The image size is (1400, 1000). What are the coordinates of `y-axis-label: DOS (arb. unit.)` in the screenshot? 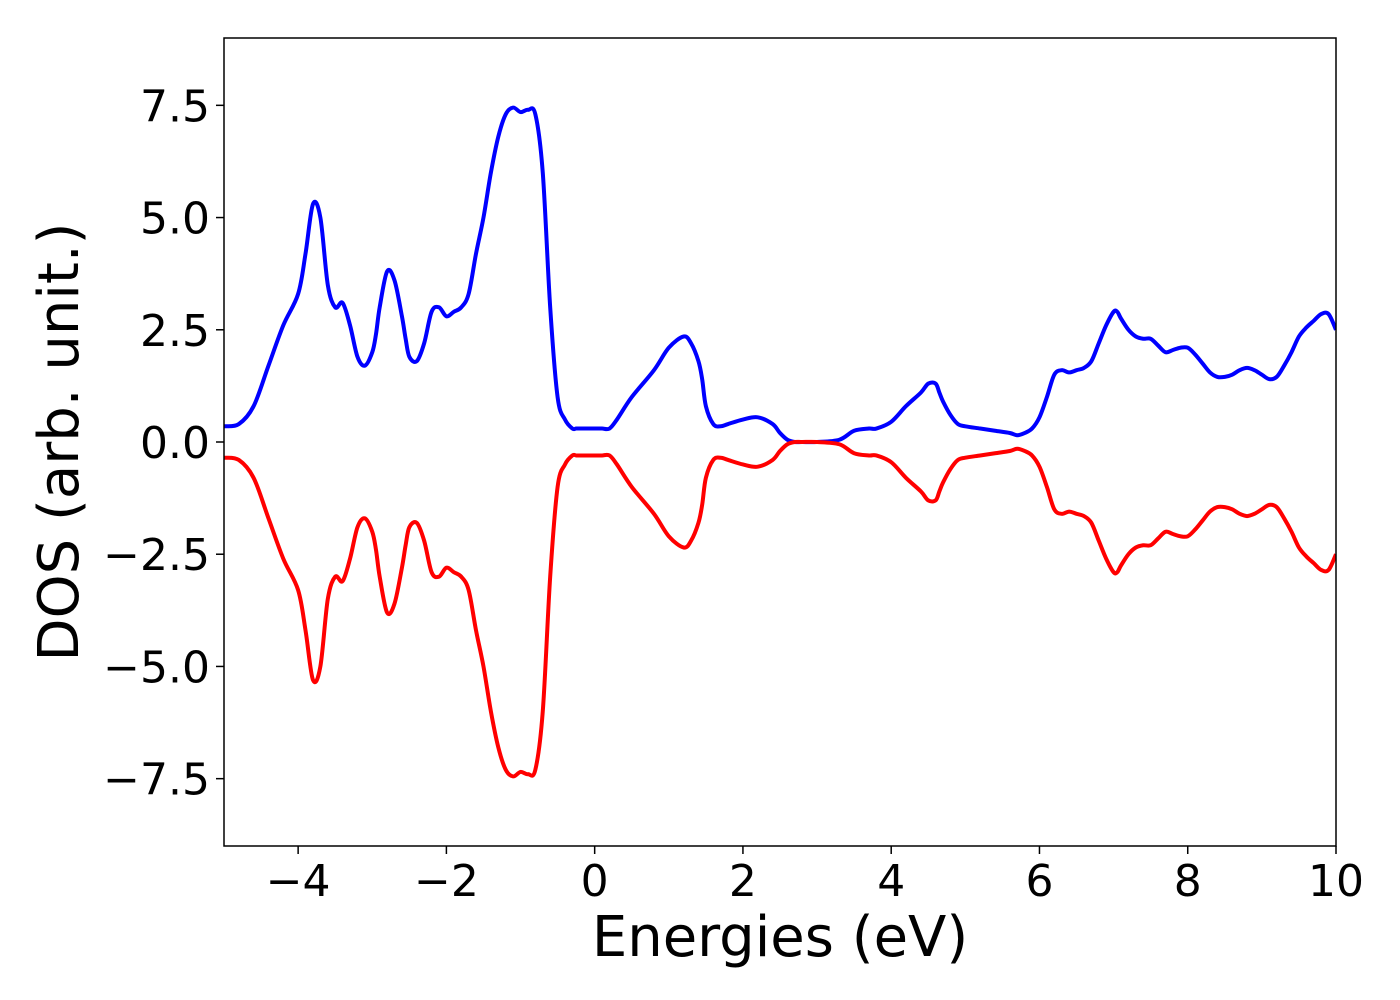 It's located at (59, 441).